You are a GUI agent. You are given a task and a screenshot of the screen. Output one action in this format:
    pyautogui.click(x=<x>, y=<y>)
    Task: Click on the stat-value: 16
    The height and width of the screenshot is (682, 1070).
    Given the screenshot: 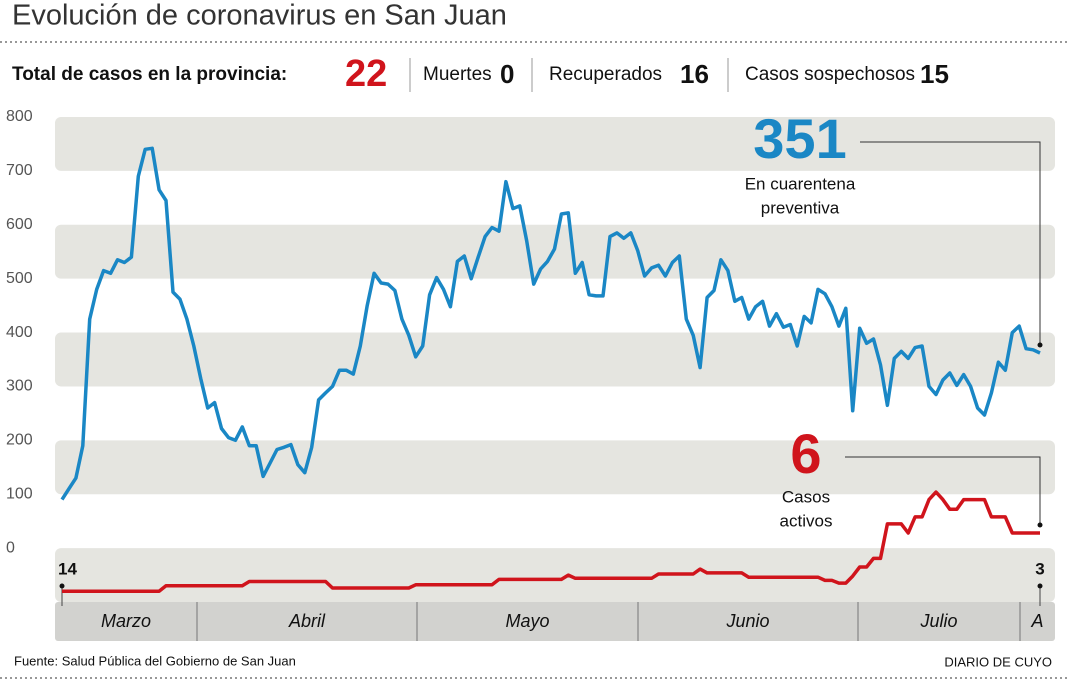 What is the action you would take?
    pyautogui.click(x=694, y=74)
    